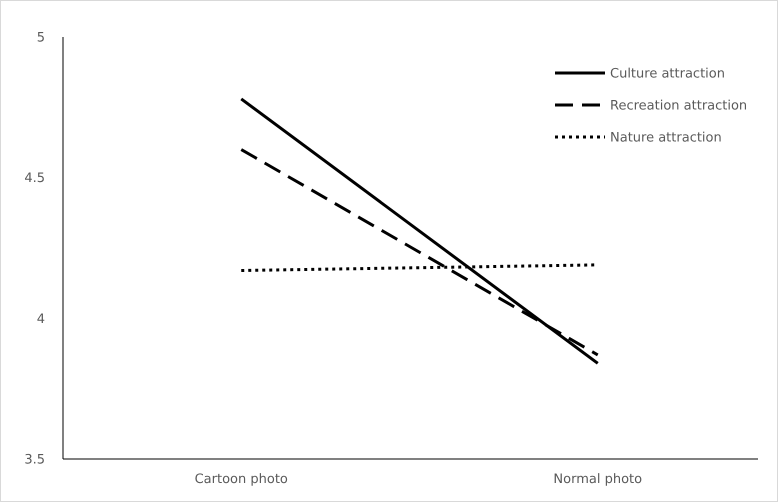  What do you see at coordinates (666, 138) in the screenshot?
I see `legend-label: Nature attraction` at bounding box center [666, 138].